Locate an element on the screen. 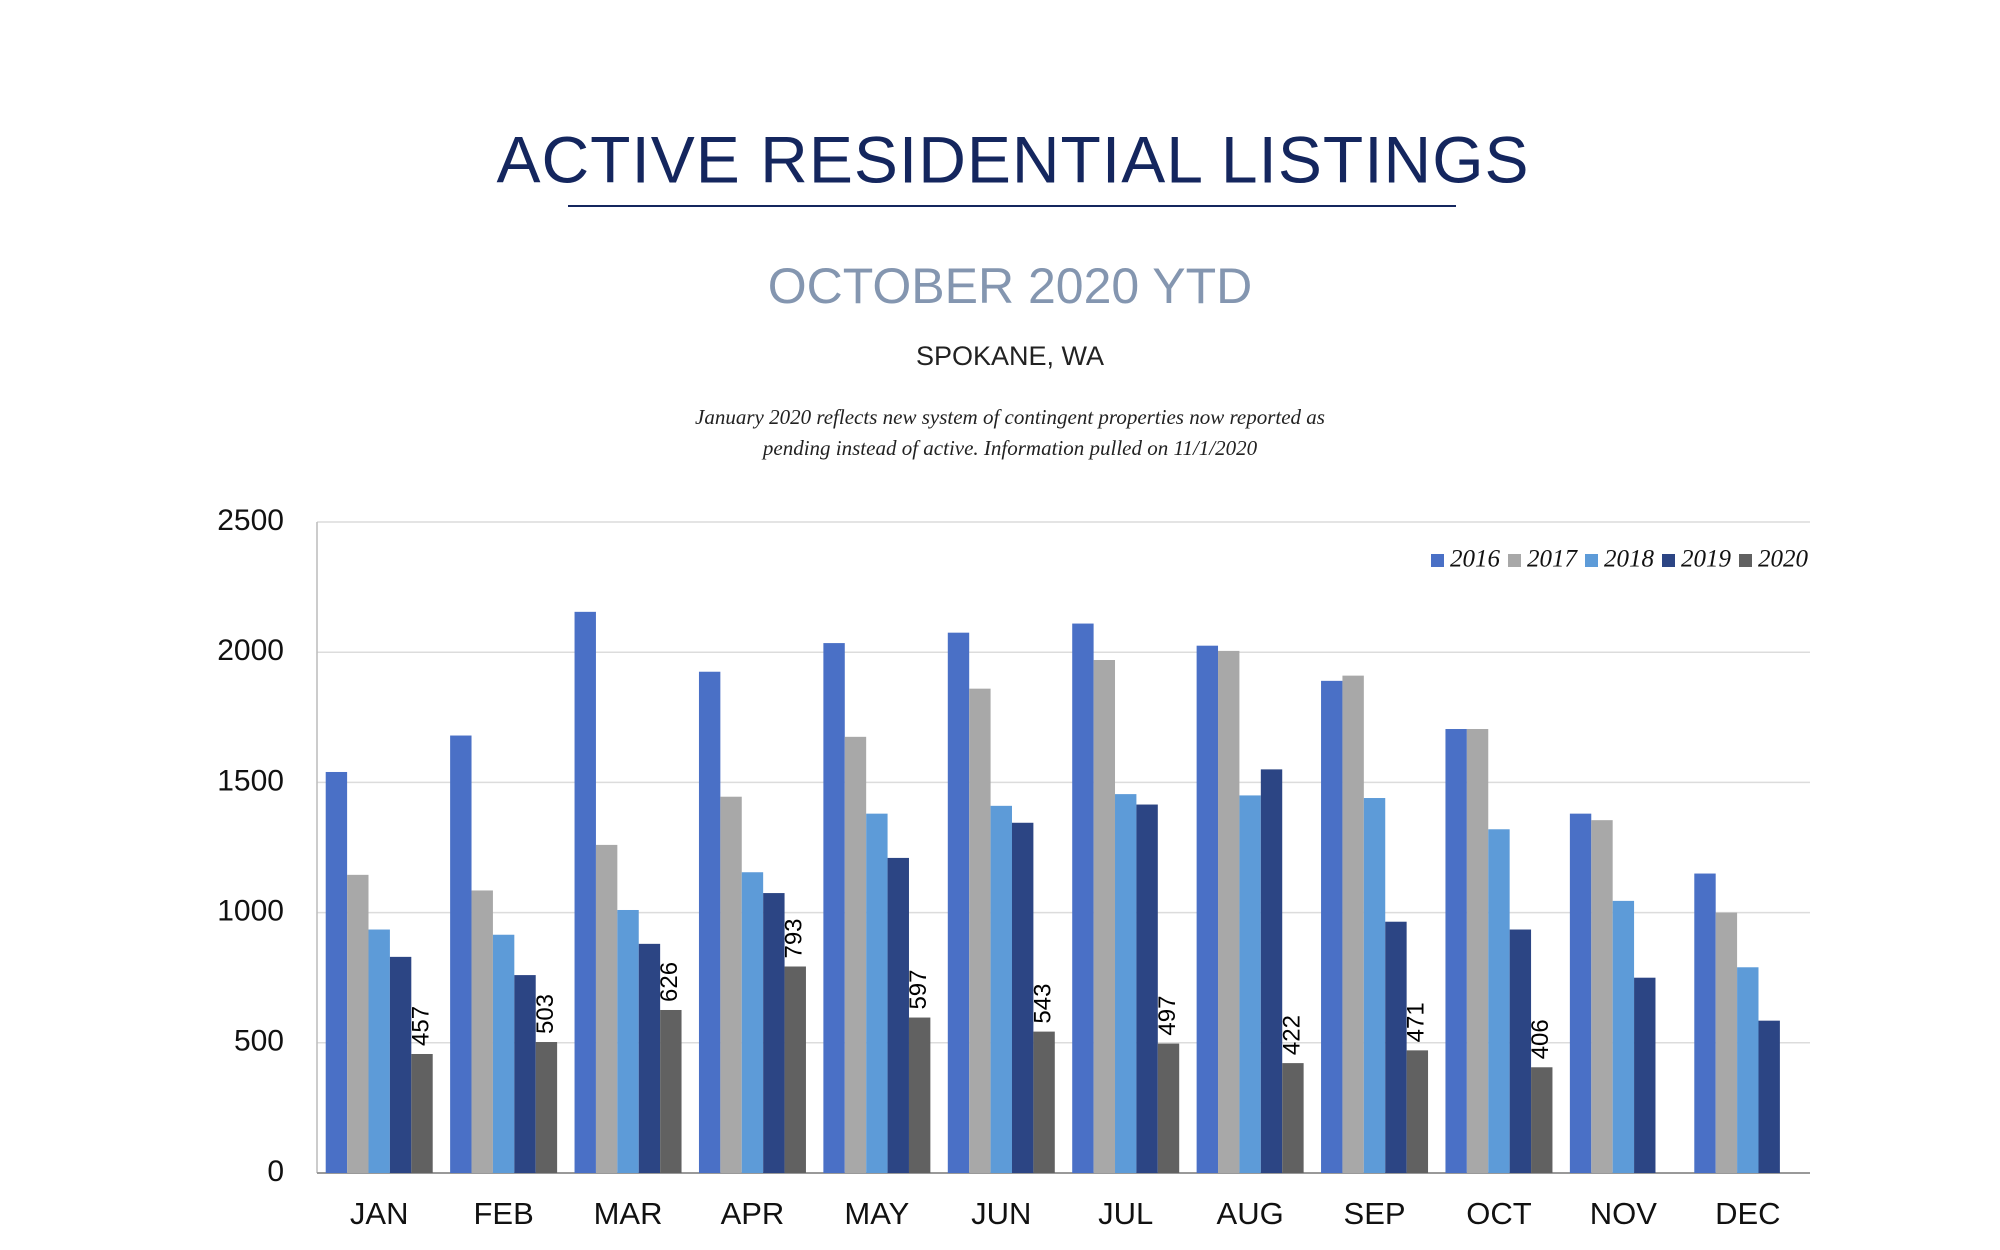  legend-label: 2017 is located at coordinates (1553, 559).